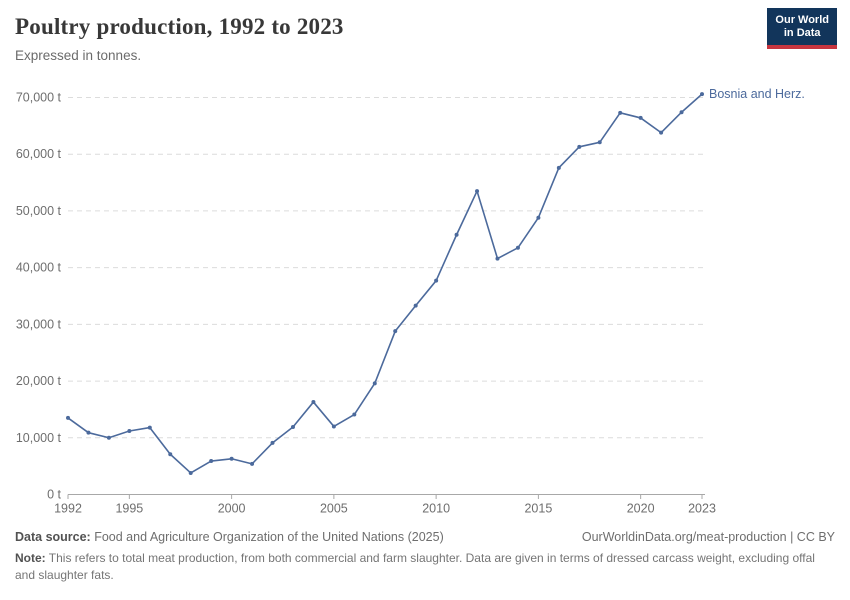  What do you see at coordinates (802, 33) in the screenshot?
I see `owid-logo-line2: in Data` at bounding box center [802, 33].